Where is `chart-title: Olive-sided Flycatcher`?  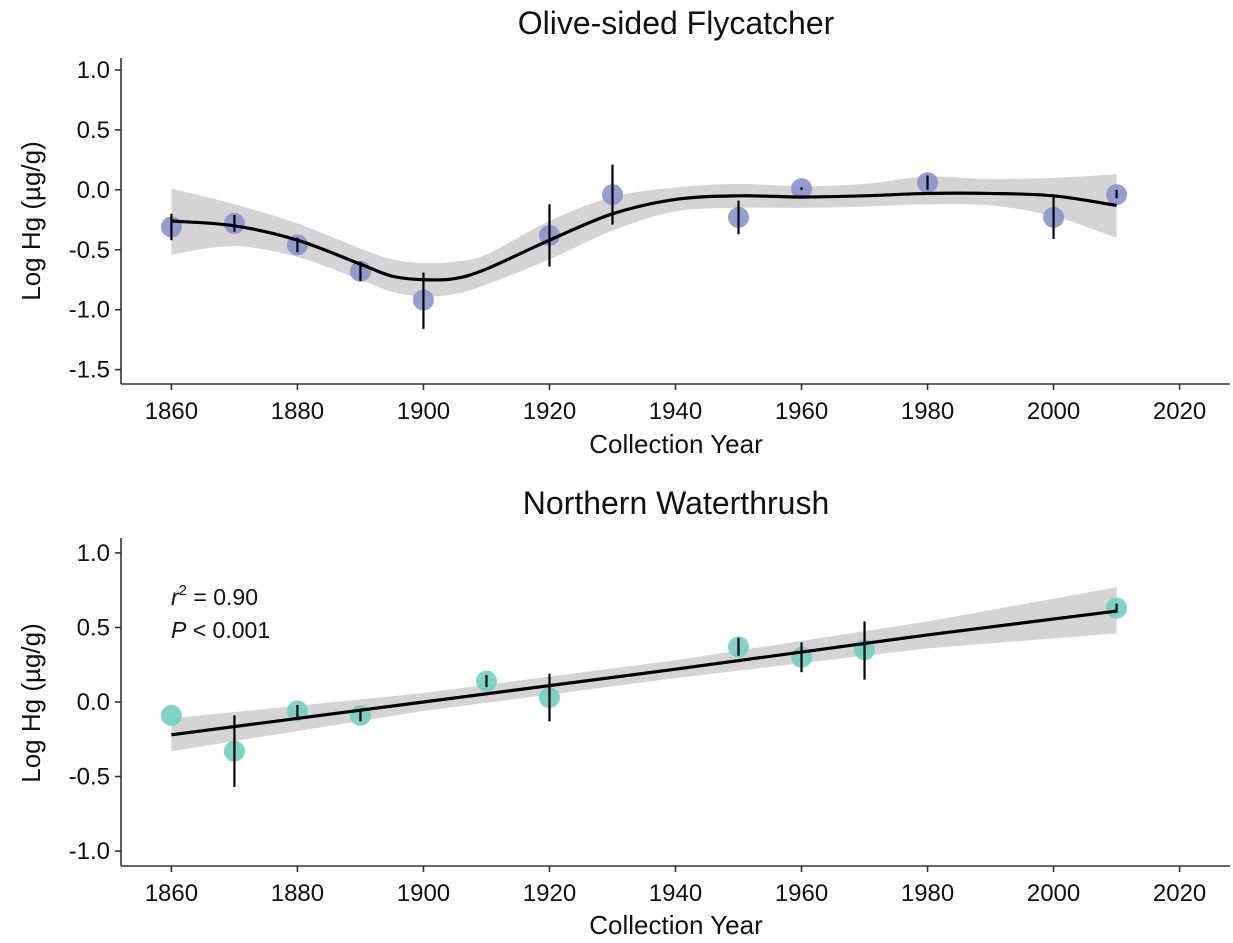
chart-title: Olive-sided Flycatcher is located at coordinates (676, 23).